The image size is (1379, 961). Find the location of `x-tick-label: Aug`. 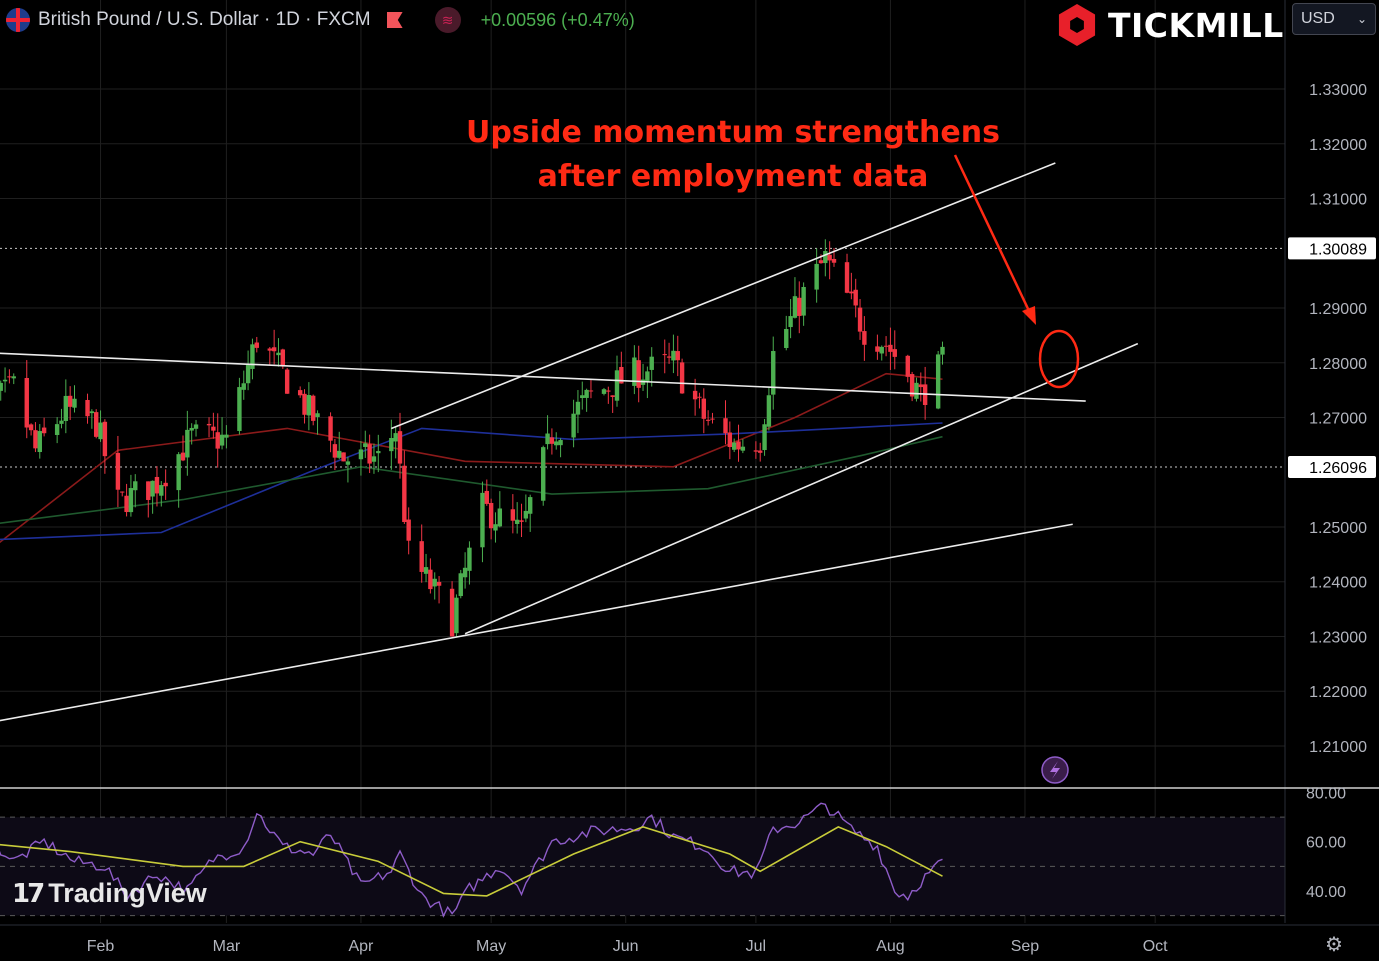

x-tick-label: Aug is located at coordinates (890, 946).